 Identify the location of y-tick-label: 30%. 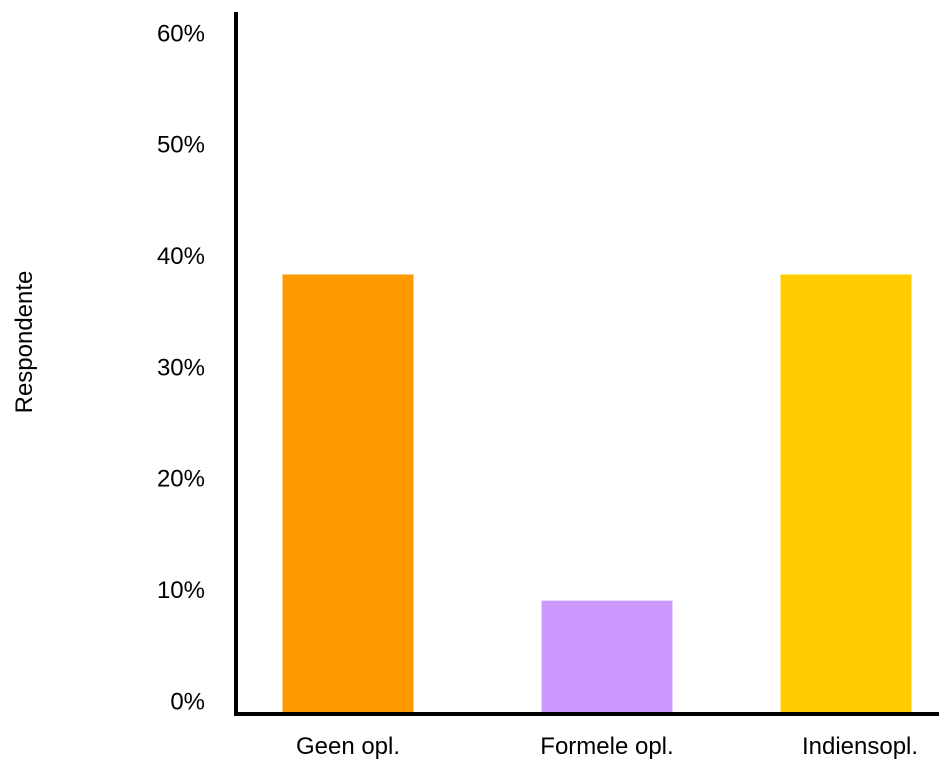
(181, 367).